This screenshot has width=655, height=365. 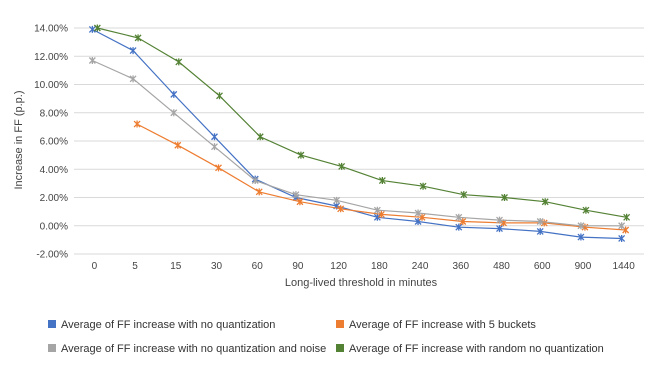 What do you see at coordinates (338, 266) in the screenshot?
I see `x-tick-label: 120` at bounding box center [338, 266].